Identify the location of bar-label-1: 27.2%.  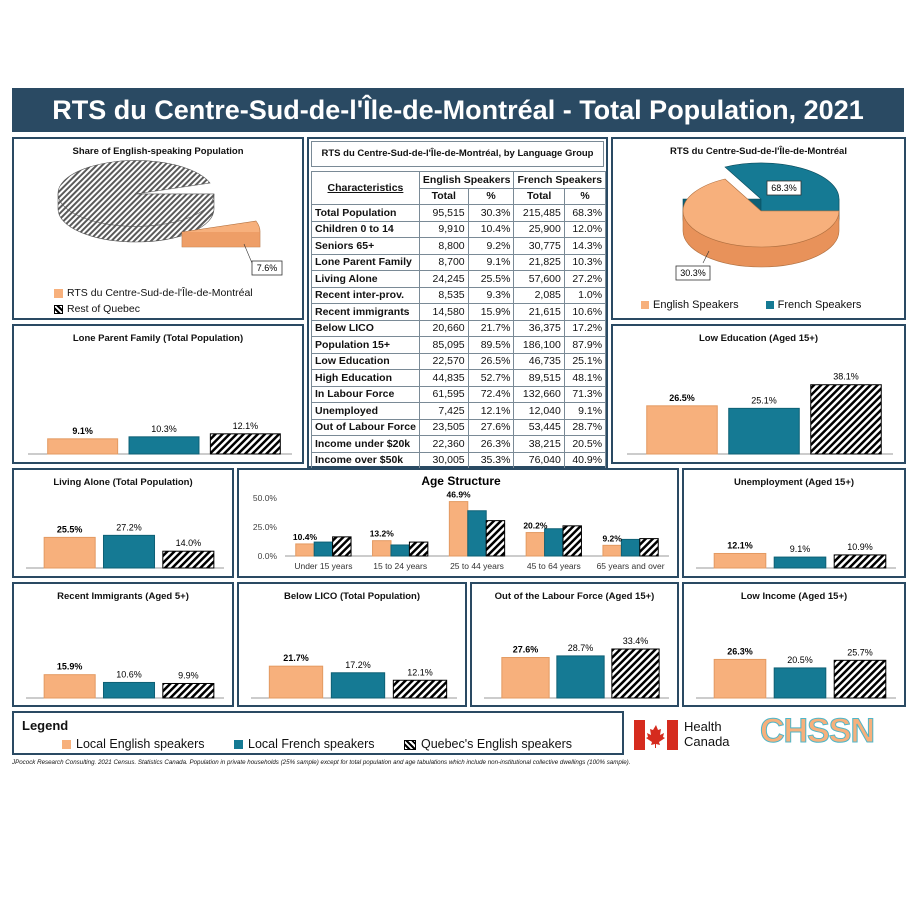
(129, 527).